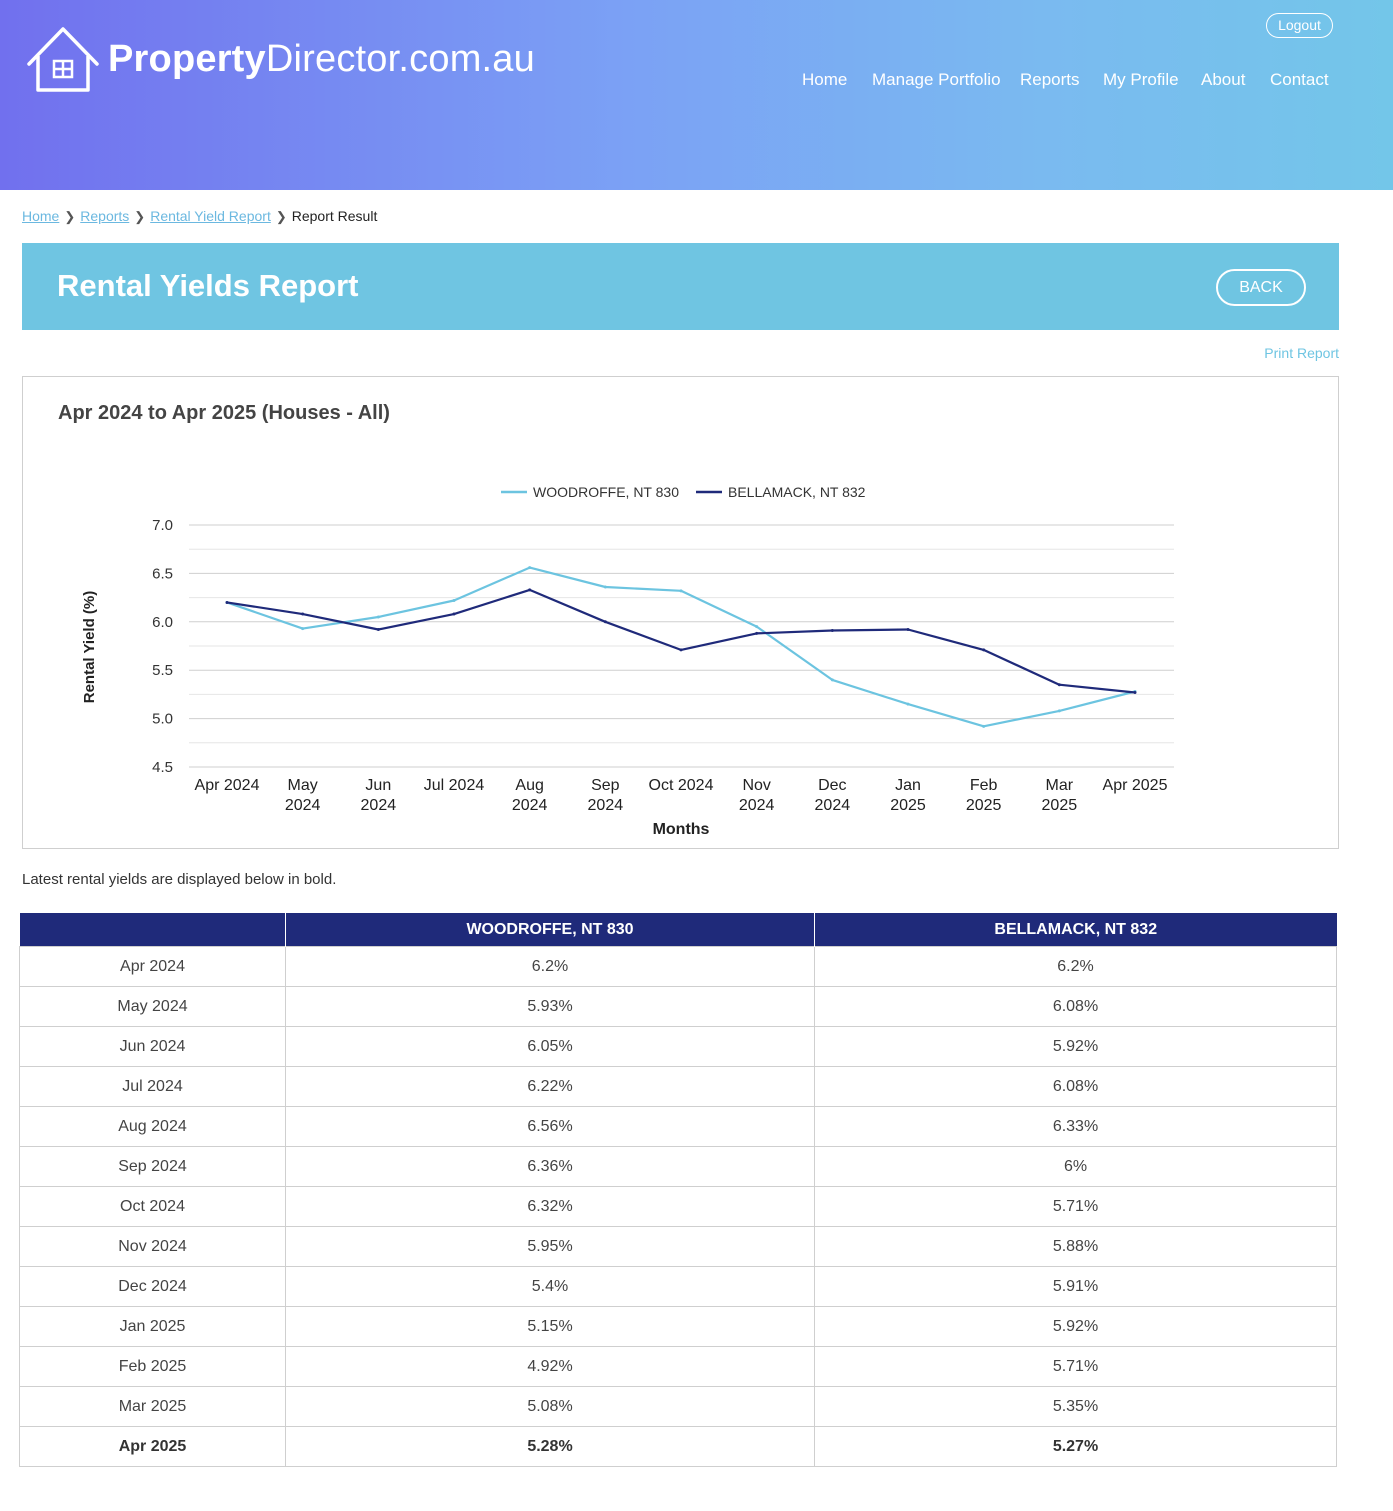  What do you see at coordinates (678, 1006) in the screenshot?
I see `table-row: May 2024 5.93% 6.08%` at bounding box center [678, 1006].